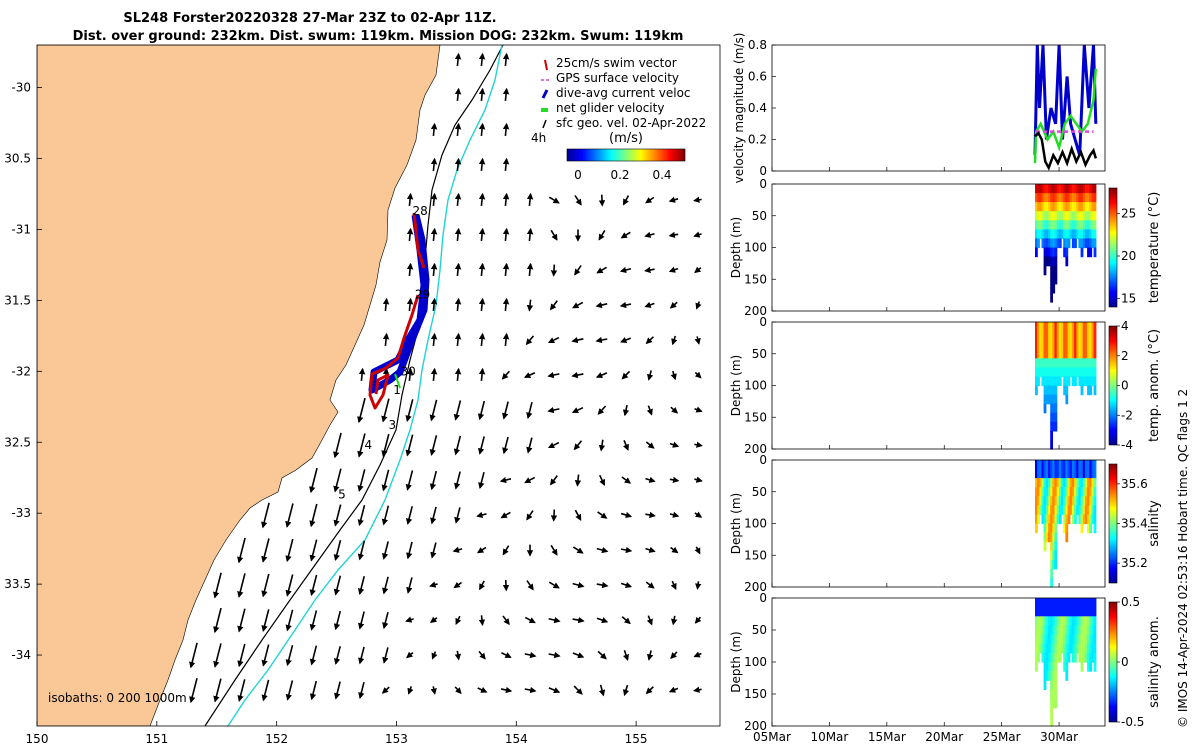 The image size is (1200, 750). I want to click on map-ytick-label: -30, so click(21, 88).